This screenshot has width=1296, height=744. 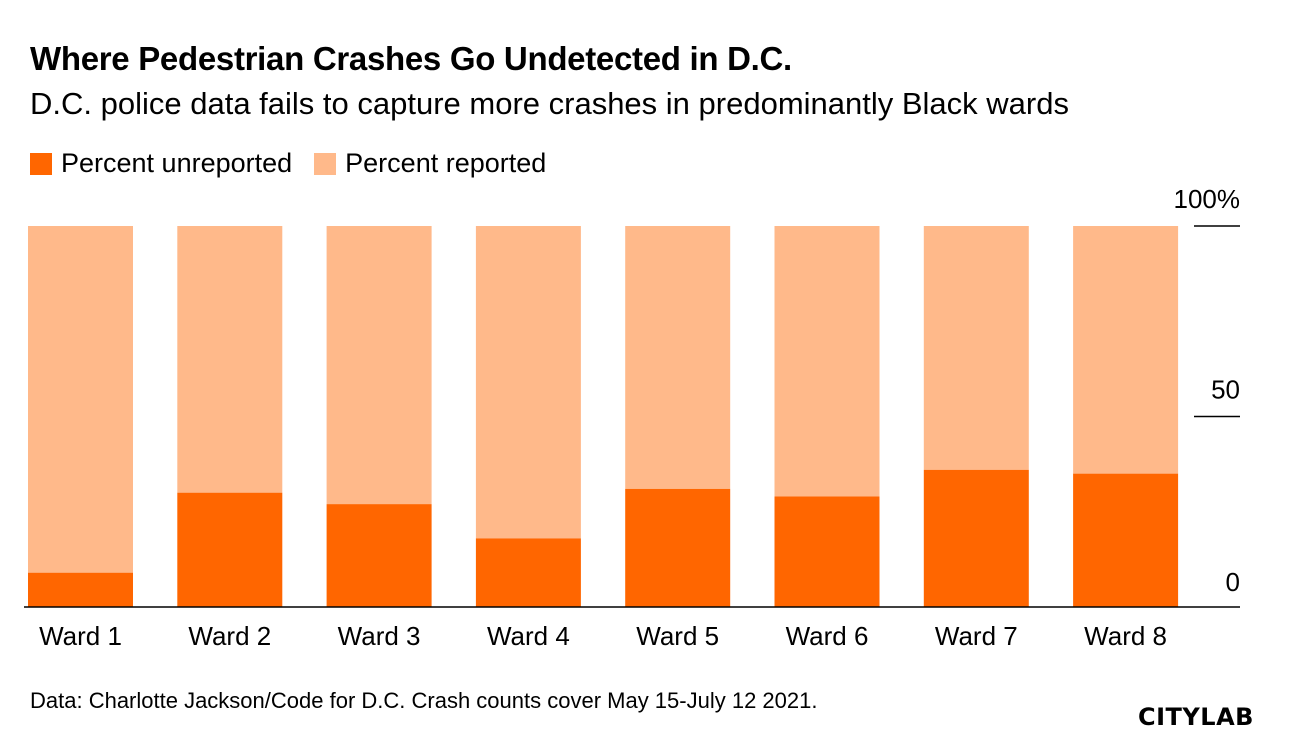 What do you see at coordinates (1196, 717) in the screenshot?
I see `citylab-logo: CITYLAB` at bounding box center [1196, 717].